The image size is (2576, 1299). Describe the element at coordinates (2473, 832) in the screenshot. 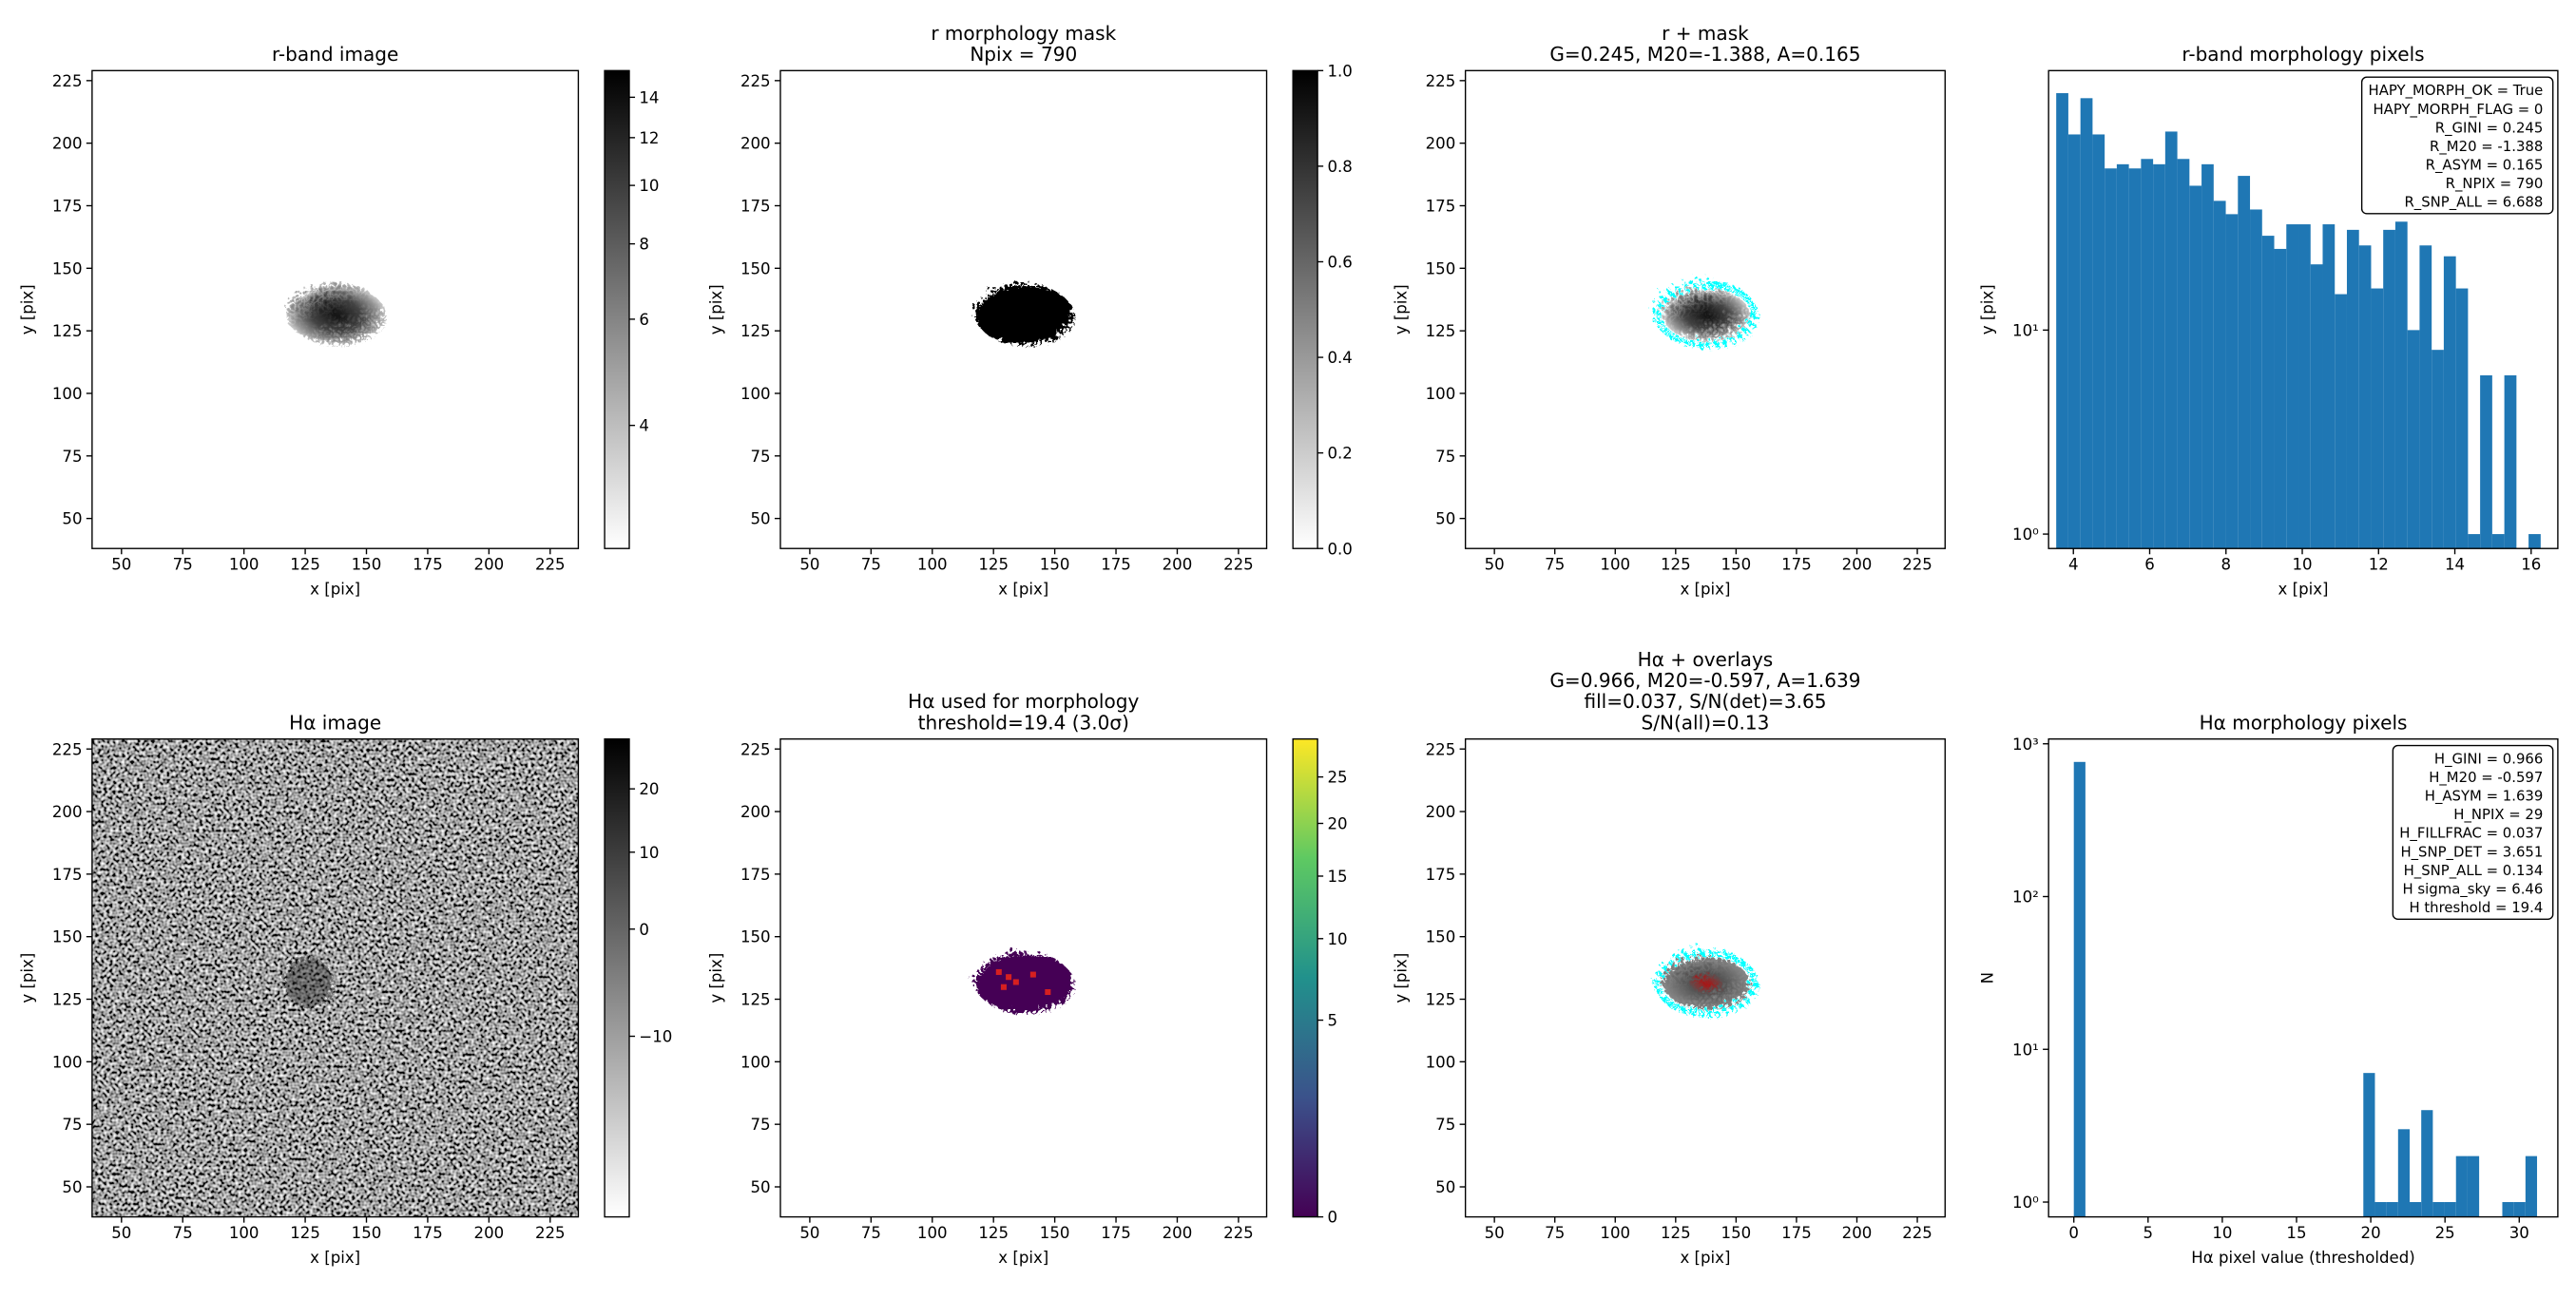

I see `annotation-box` at that location.